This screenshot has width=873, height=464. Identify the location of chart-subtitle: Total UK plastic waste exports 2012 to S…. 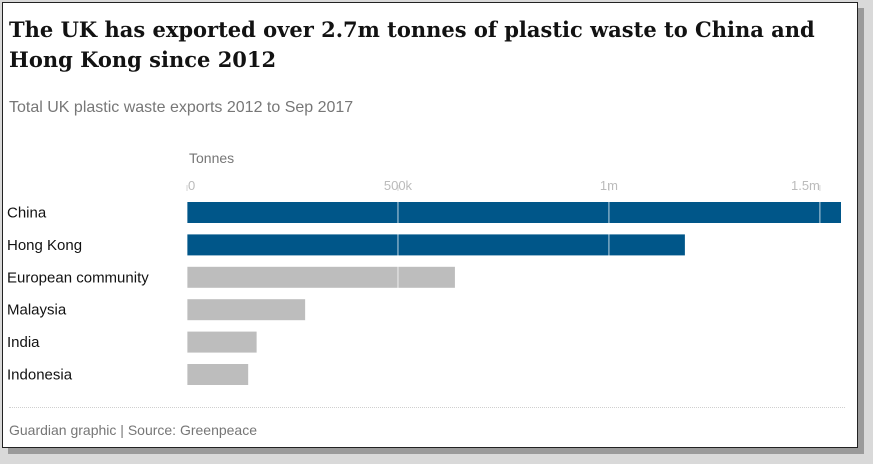
(181, 107).